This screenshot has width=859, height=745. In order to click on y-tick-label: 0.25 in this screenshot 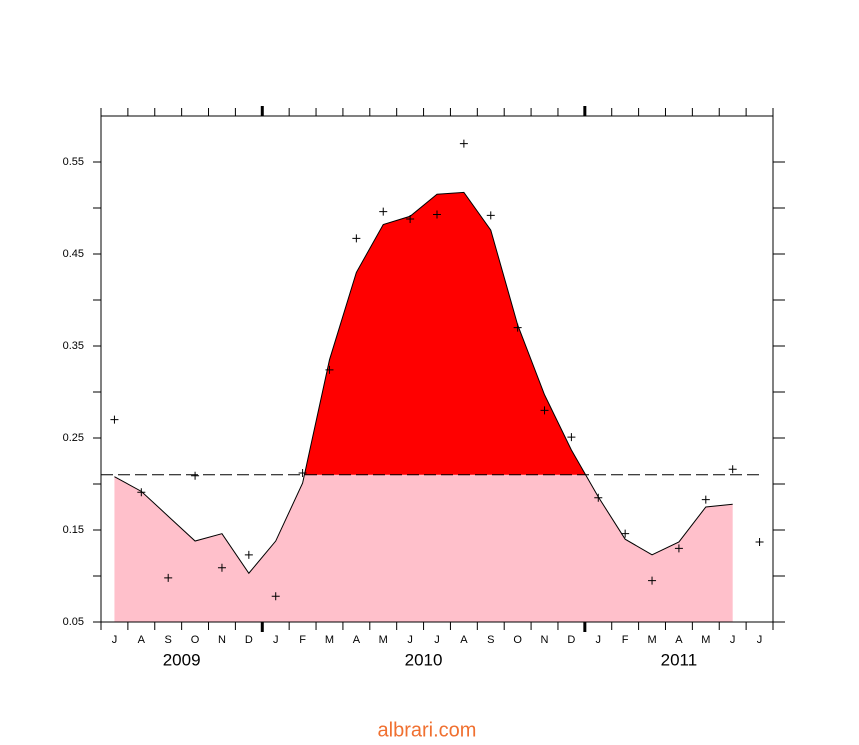, I will do `click(73, 438)`.